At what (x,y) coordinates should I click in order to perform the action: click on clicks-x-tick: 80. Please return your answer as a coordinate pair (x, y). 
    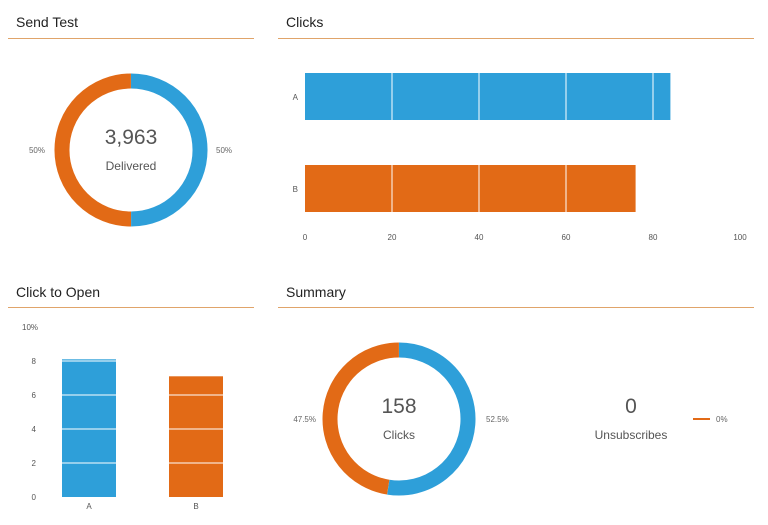
    Looking at the image, I should click on (653, 237).